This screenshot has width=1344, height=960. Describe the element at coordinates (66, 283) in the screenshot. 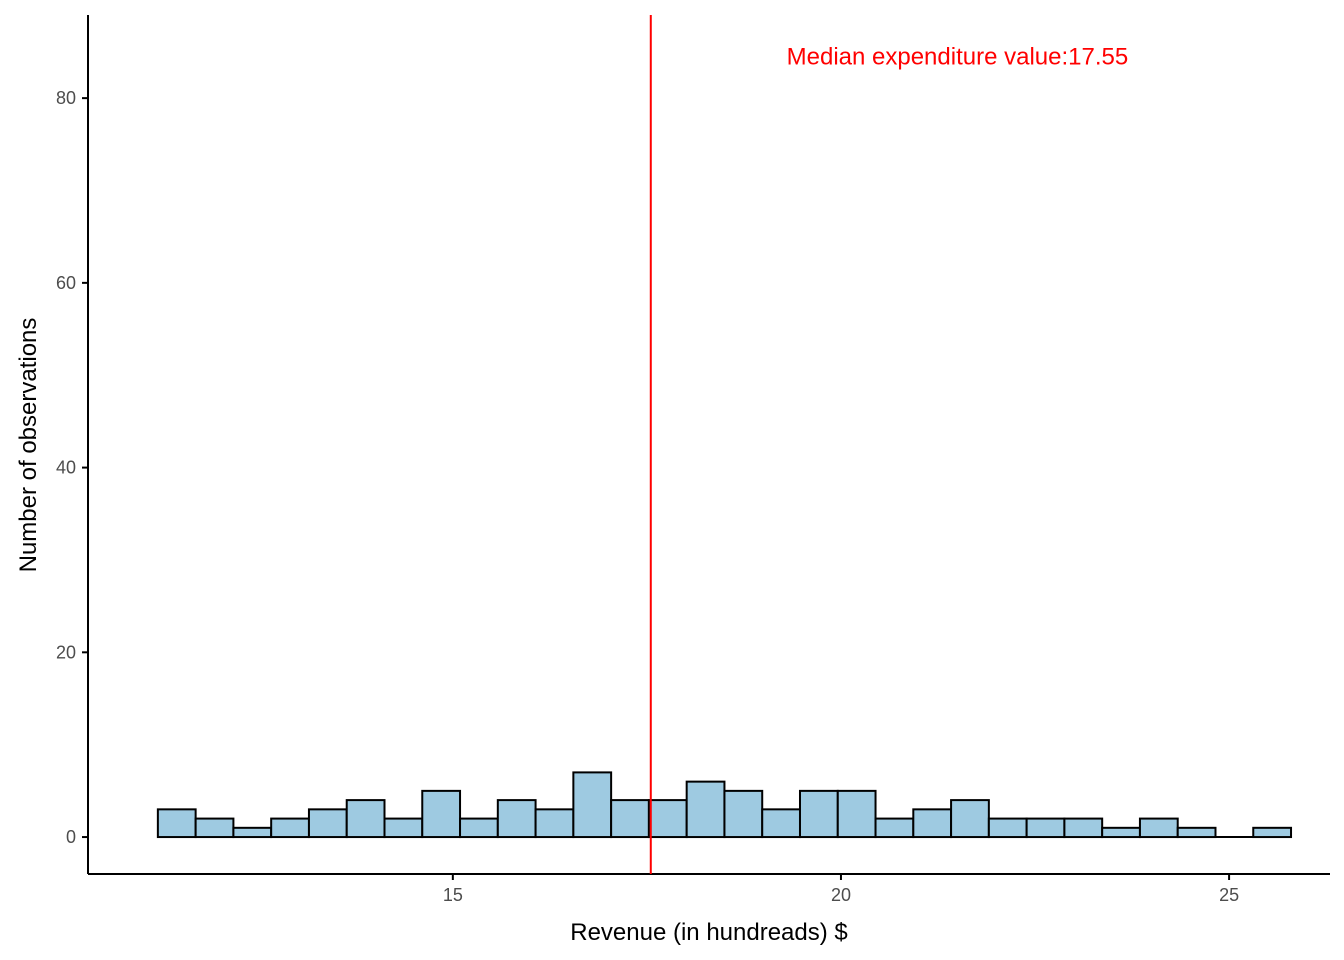

I see `y-tick-label: 60` at that location.